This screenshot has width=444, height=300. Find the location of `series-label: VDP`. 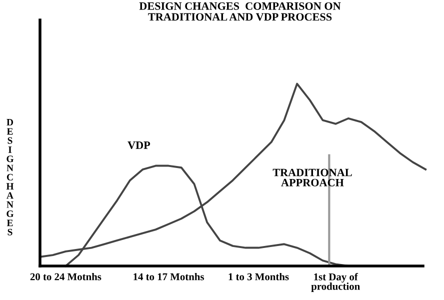

series-label: VDP is located at coordinates (139, 145).